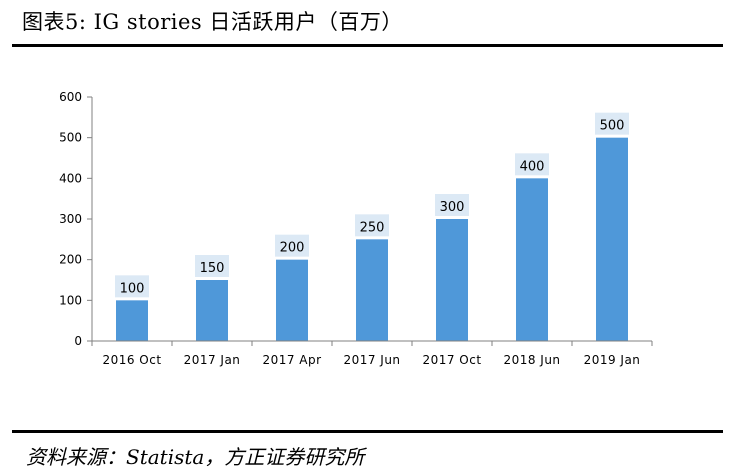 This screenshot has height=475, width=729. Describe the element at coordinates (131, 360) in the screenshot. I see `x-tick-label: 2016 Oct` at that location.